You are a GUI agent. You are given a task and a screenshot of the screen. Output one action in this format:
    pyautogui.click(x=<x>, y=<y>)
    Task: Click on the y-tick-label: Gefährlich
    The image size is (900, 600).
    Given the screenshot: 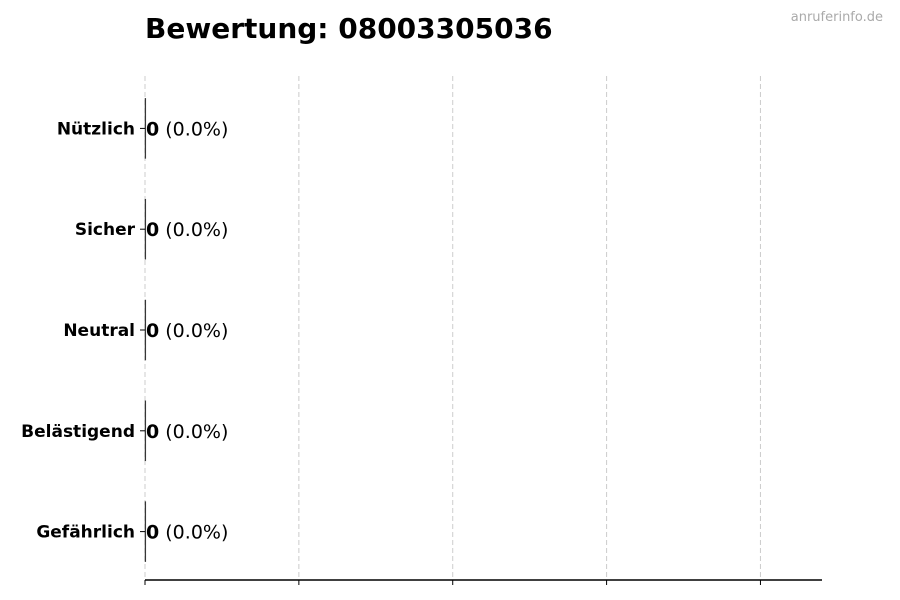 What is the action you would take?
    pyautogui.click(x=85, y=533)
    